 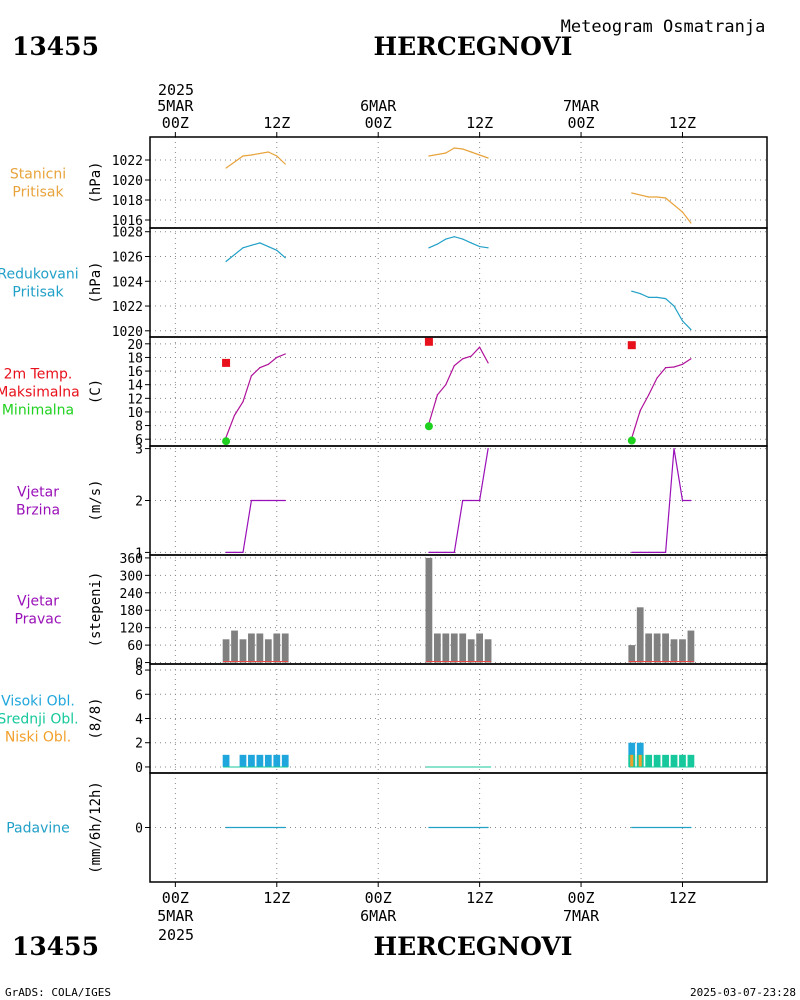 I want to click on bottom-year-label: 2025, so click(x=176, y=935).